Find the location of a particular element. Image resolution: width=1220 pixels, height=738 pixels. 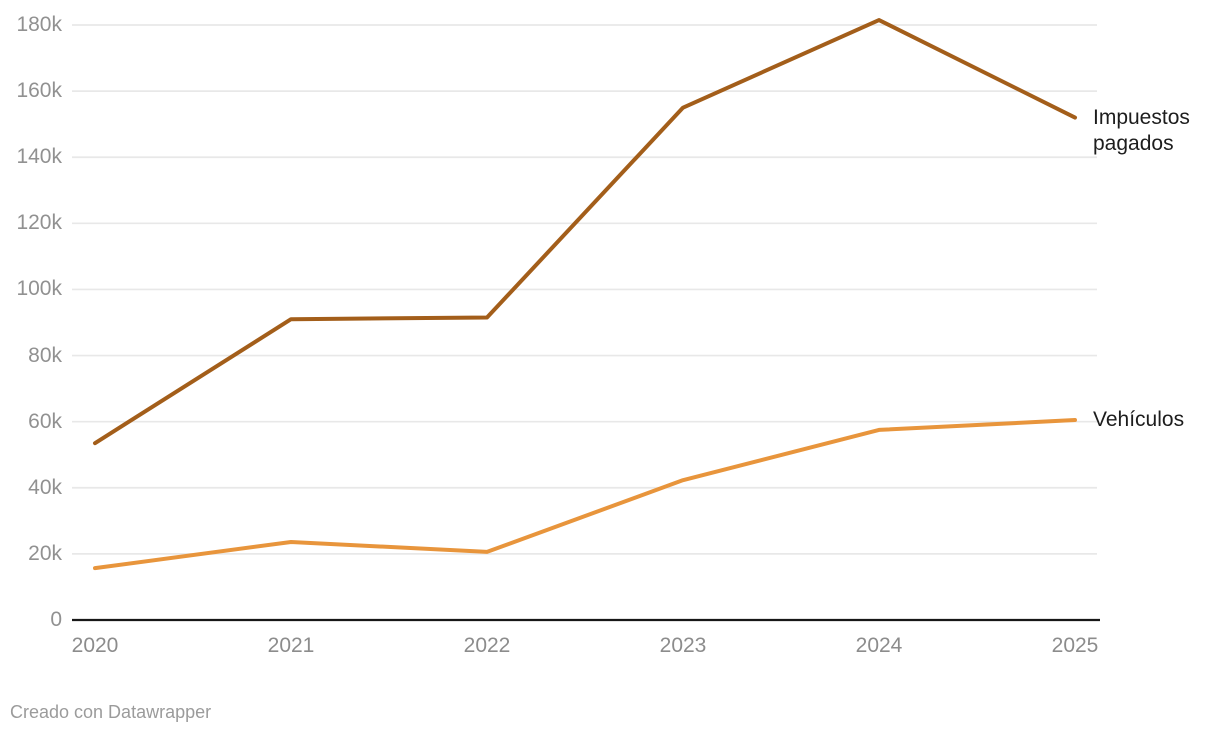

series-label-line: Impuestos is located at coordinates (1141, 117).